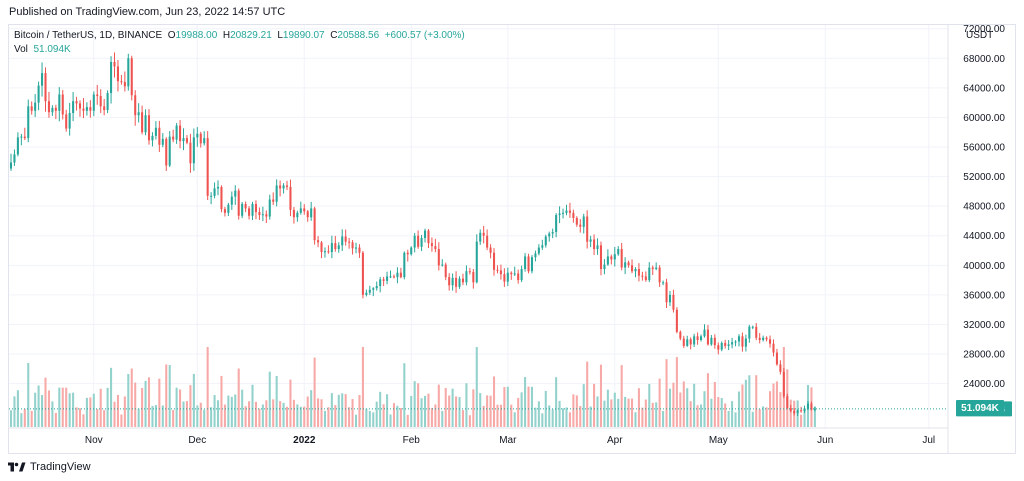 Image resolution: width=1024 pixels, height=481 pixels. Describe the element at coordinates (980, 407) in the screenshot. I see `last-volume-tag: 51.094K` at that location.